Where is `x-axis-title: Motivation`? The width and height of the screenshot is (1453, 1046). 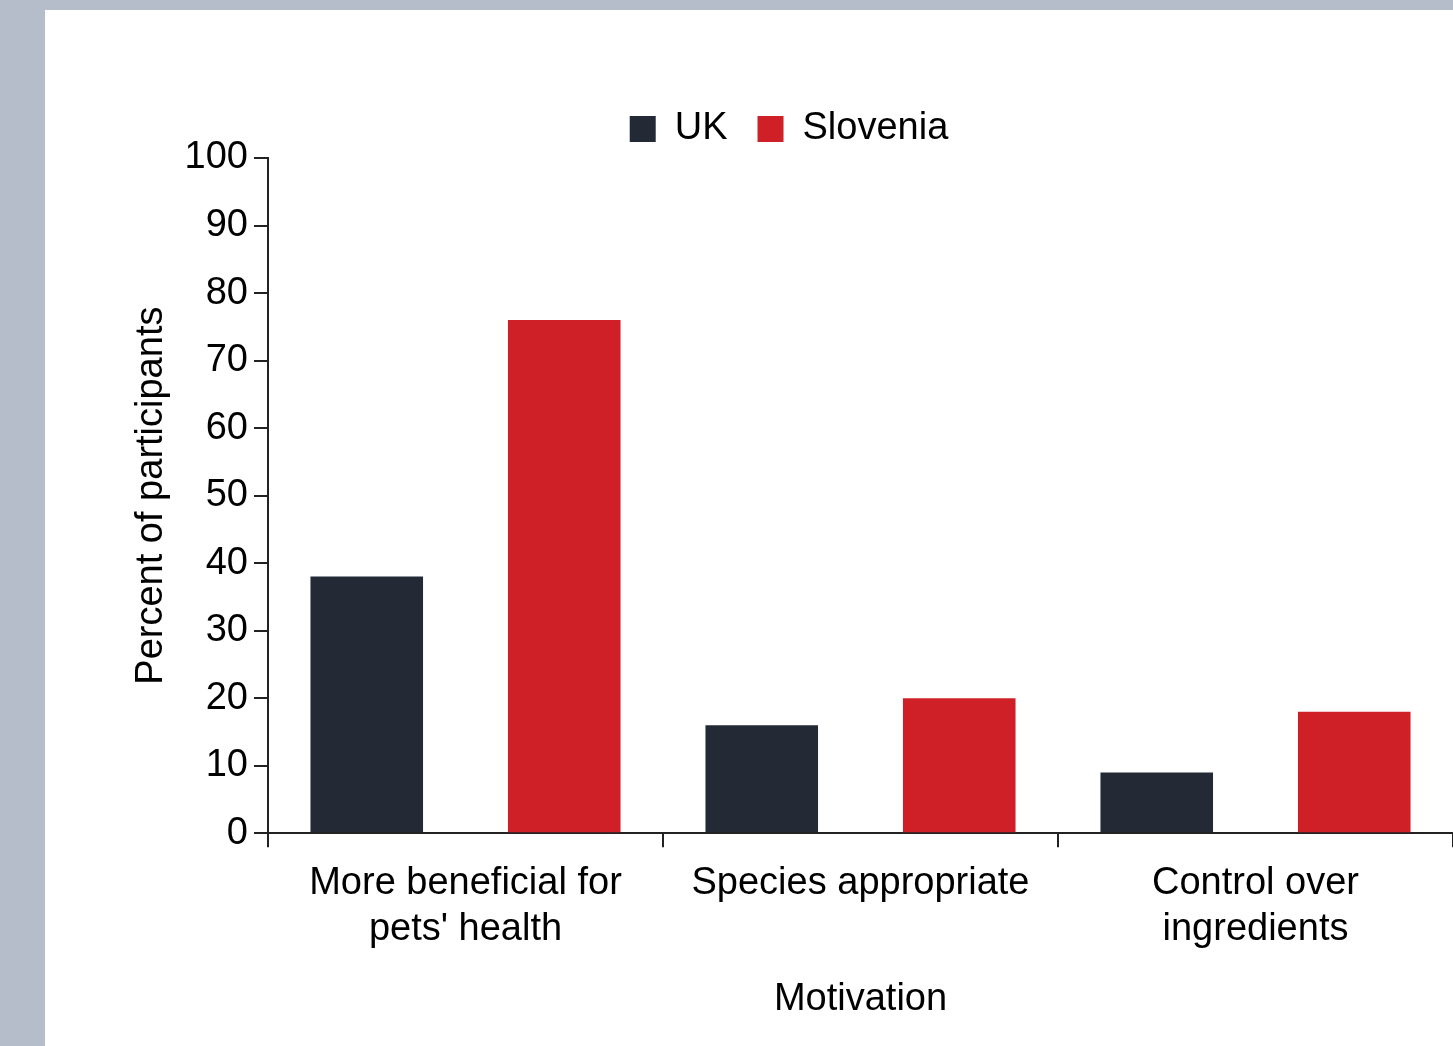 x-axis-title: Motivation is located at coordinates (860, 996).